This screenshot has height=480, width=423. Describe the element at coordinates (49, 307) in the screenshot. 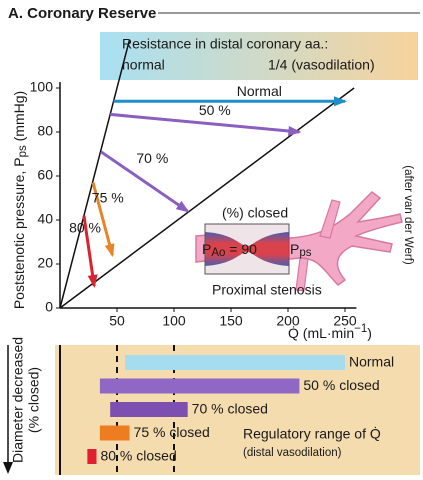

I see `y-tick-label: 0` at that location.